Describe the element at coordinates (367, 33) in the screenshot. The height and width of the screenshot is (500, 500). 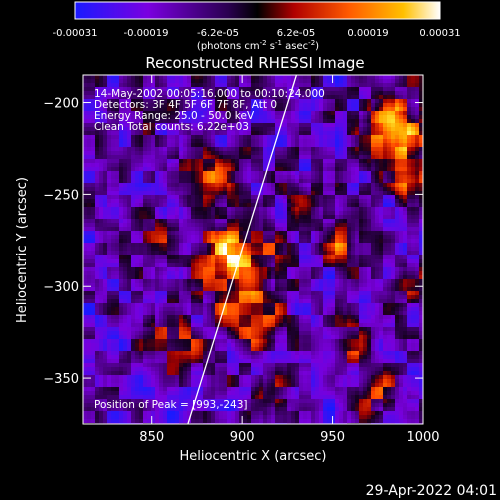
I see `colorbar-tick-label: 0.00019` at that location.